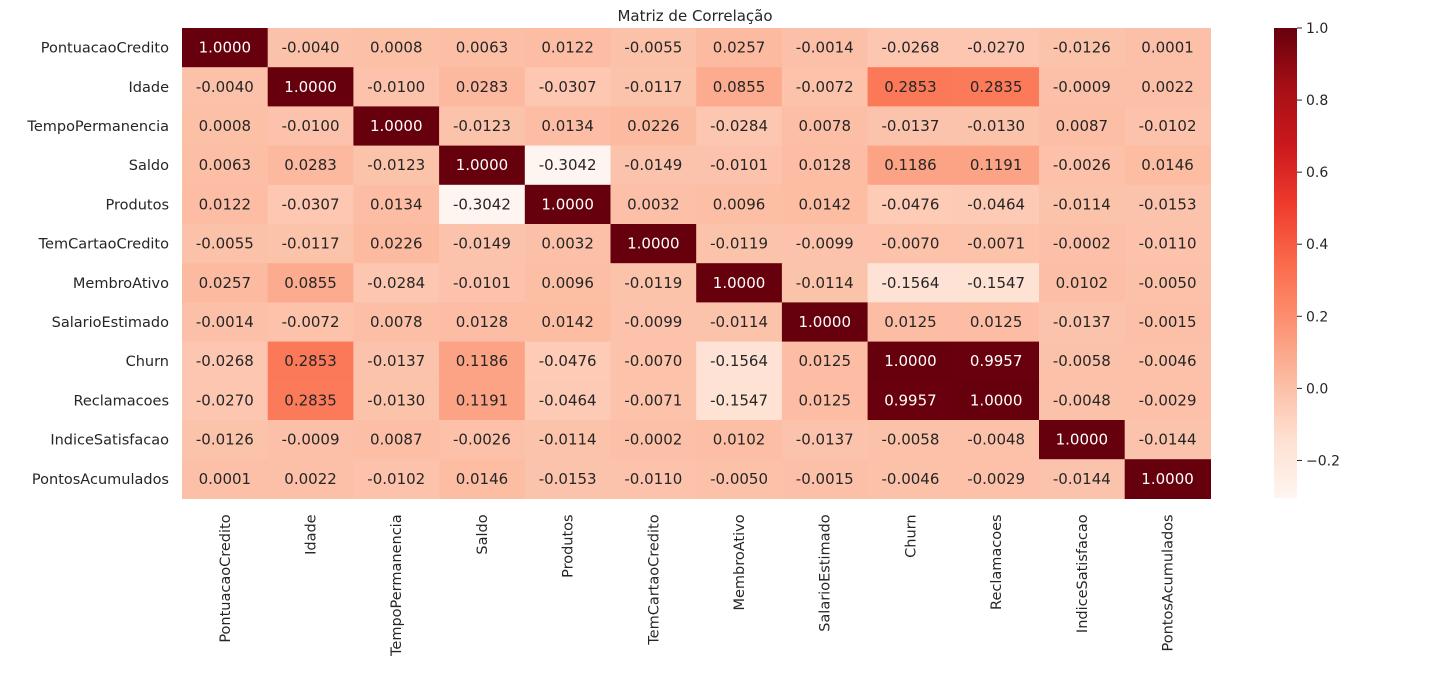  Describe the element at coordinates (997, 562) in the screenshot. I see `x-tick-label: Reclamacoes` at that location.